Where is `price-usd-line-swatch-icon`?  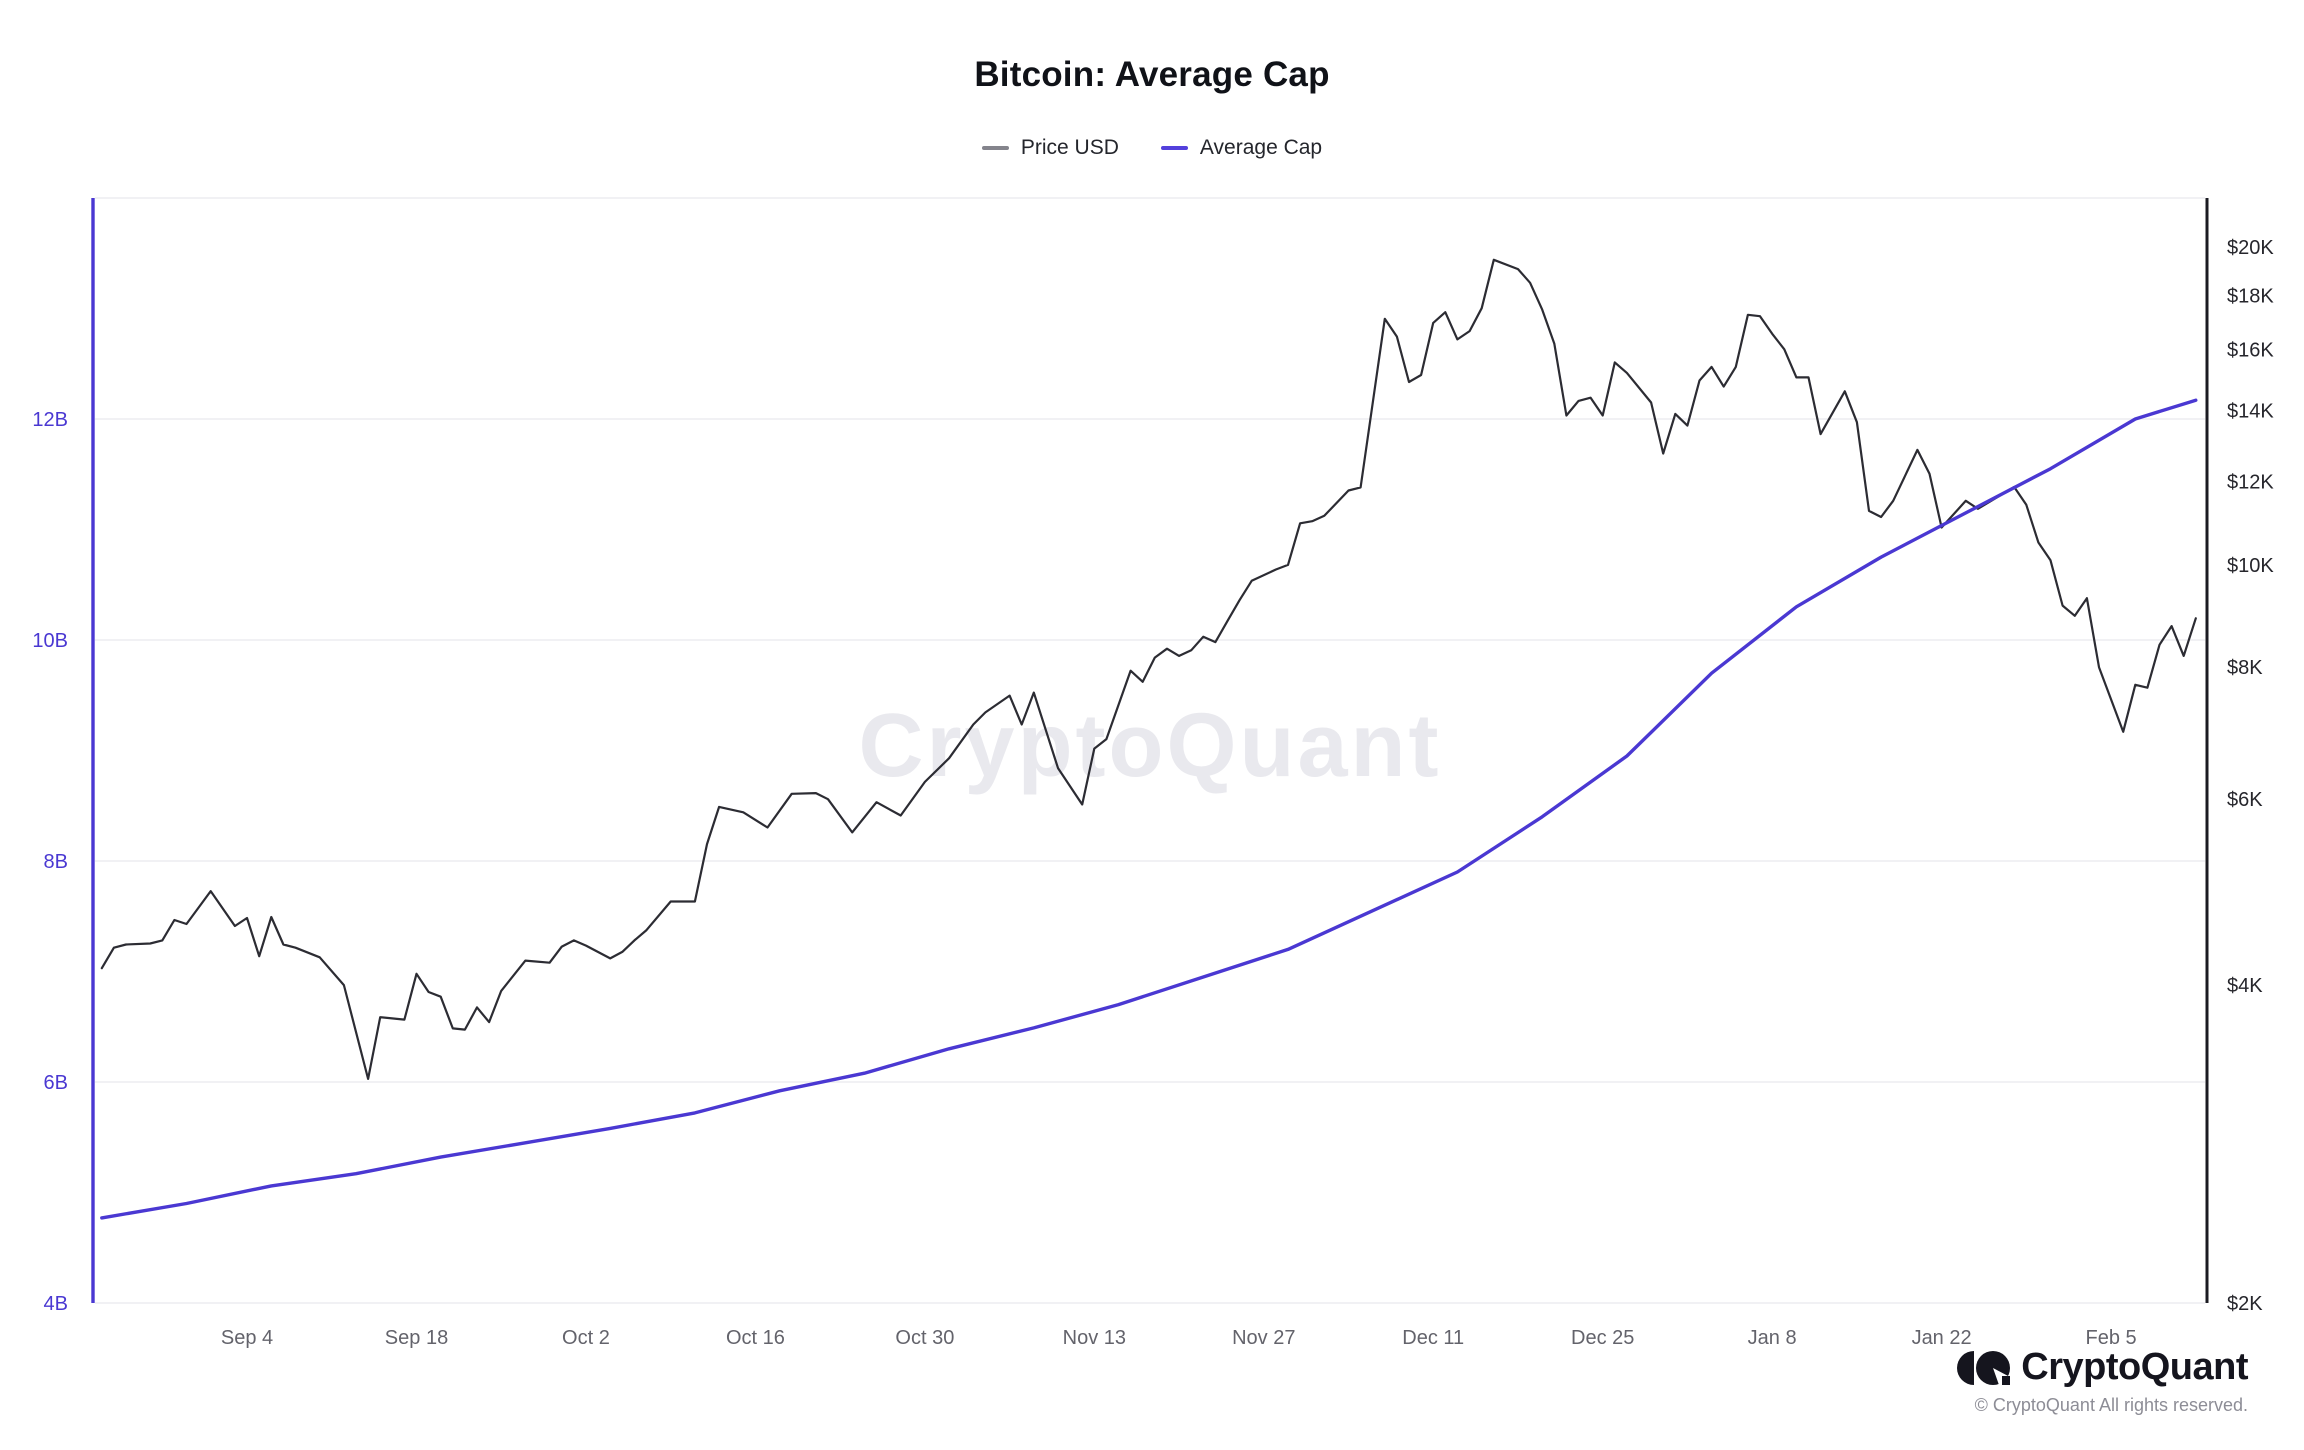 price-usd-line-swatch-icon is located at coordinates (995, 148).